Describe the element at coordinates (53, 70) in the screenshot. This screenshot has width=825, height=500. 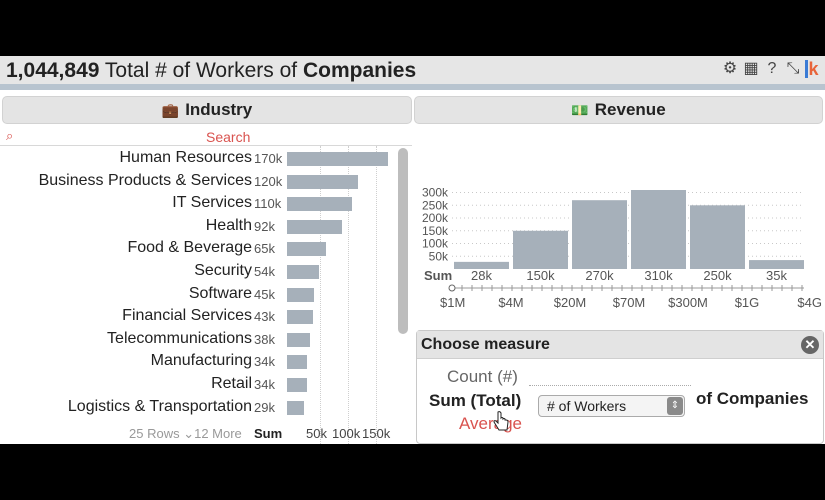
I see `total-value: 1,044,849` at that location.